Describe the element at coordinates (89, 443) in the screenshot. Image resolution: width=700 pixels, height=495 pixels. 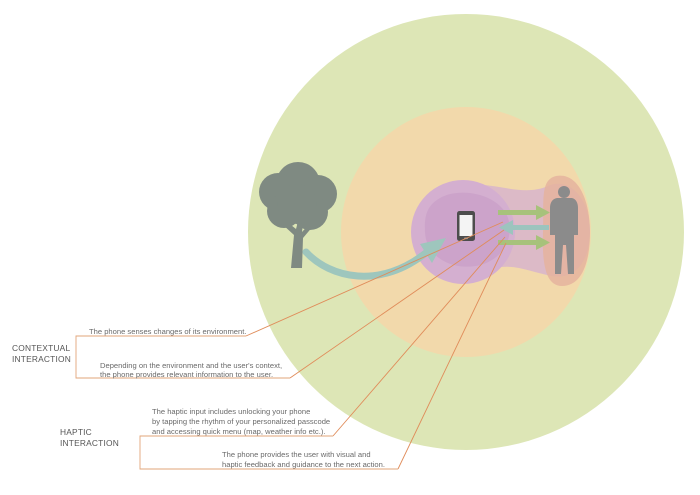
I see `haptic-label-line2: INTERACTION` at that location.